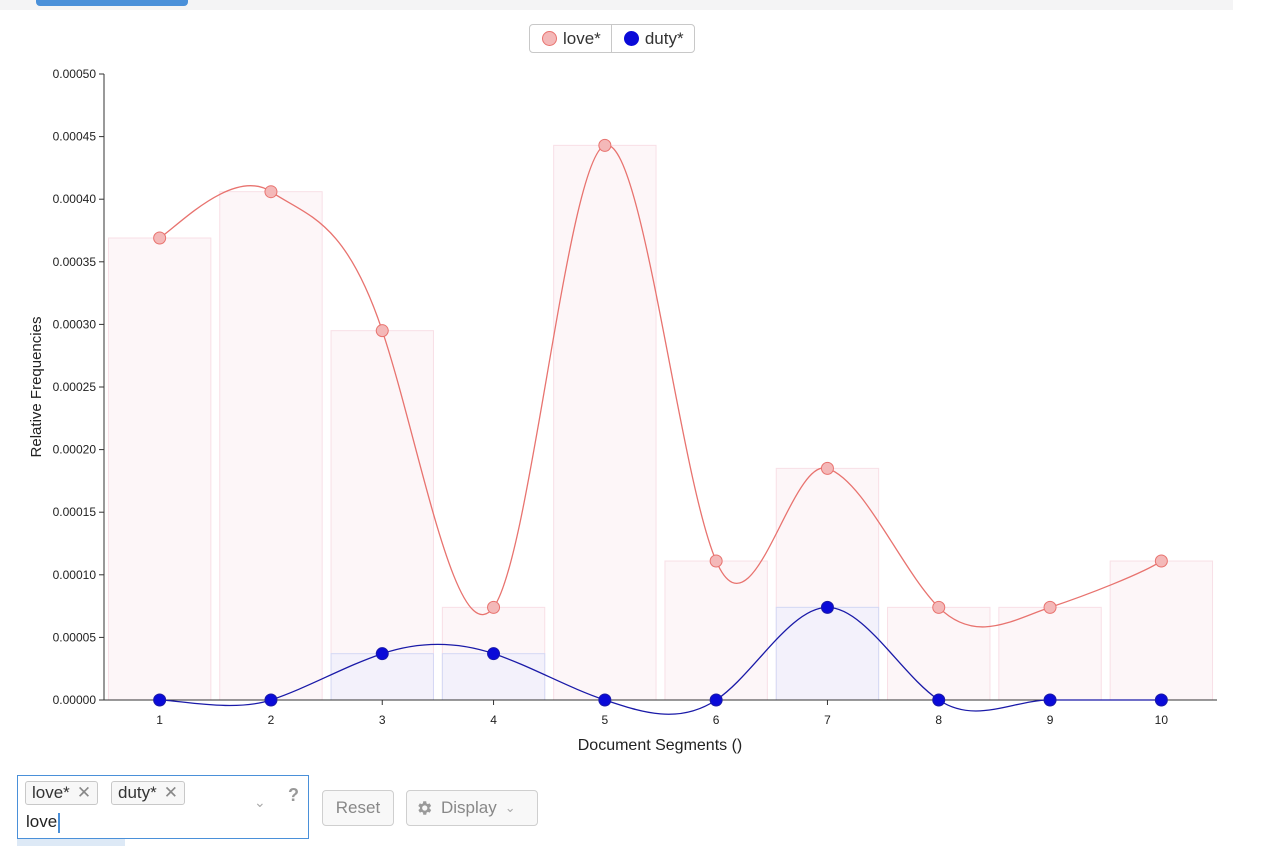 The width and height of the screenshot is (1287, 846). Describe the element at coordinates (271, 720) in the screenshot. I see `x-tick-label: 2` at that location.